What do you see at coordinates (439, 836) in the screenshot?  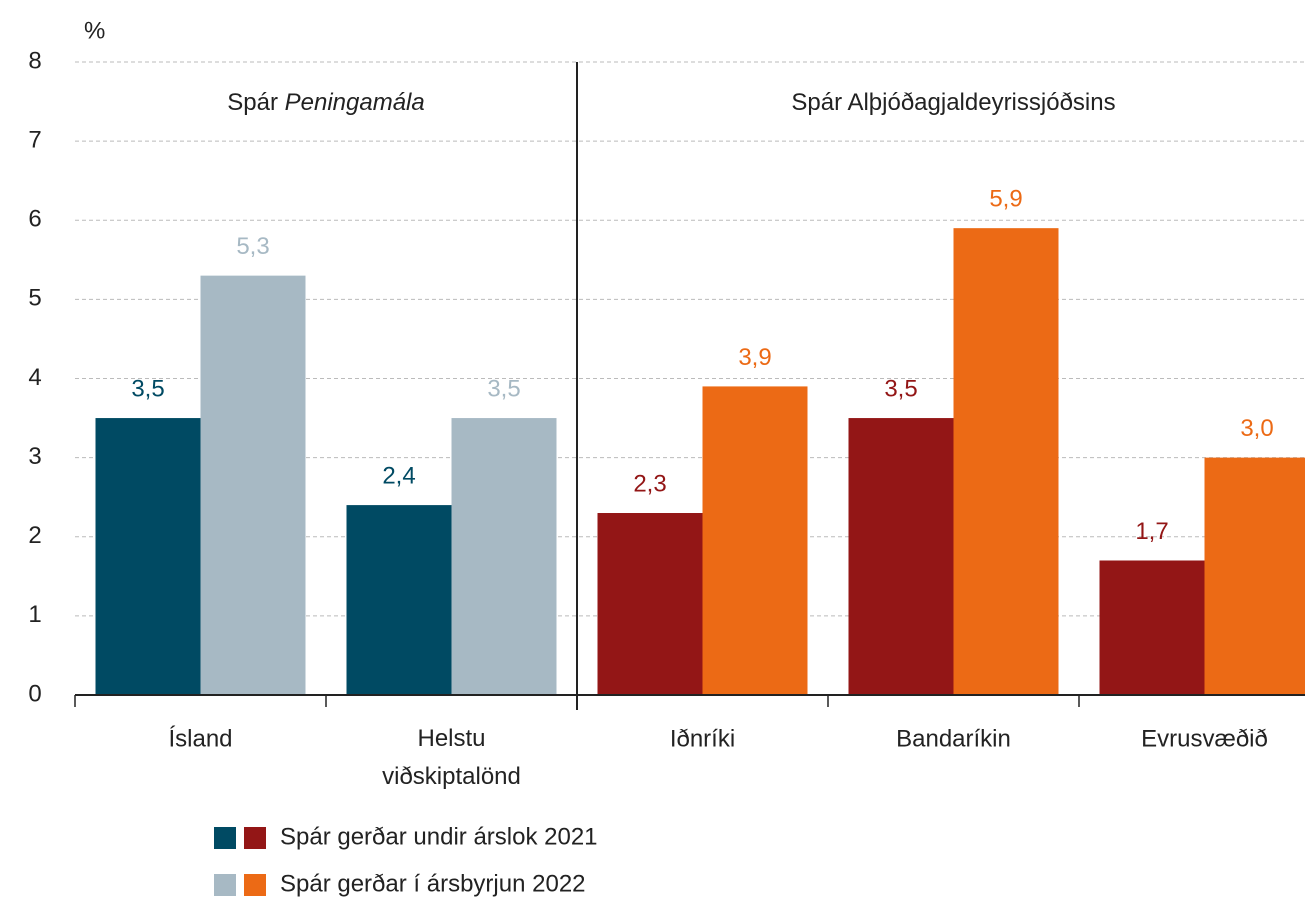 I see `legend-label: Spár gerðar undir árslok 2021` at bounding box center [439, 836].